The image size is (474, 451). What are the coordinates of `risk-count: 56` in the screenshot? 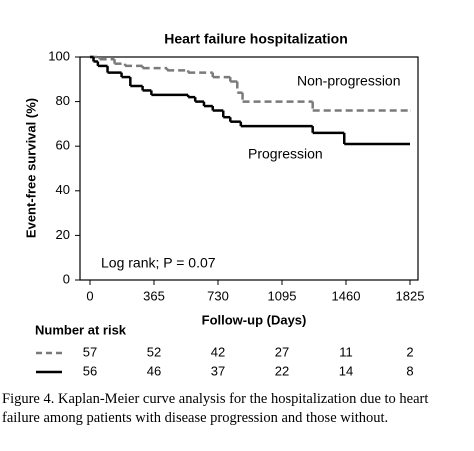 It's located at (90, 370).